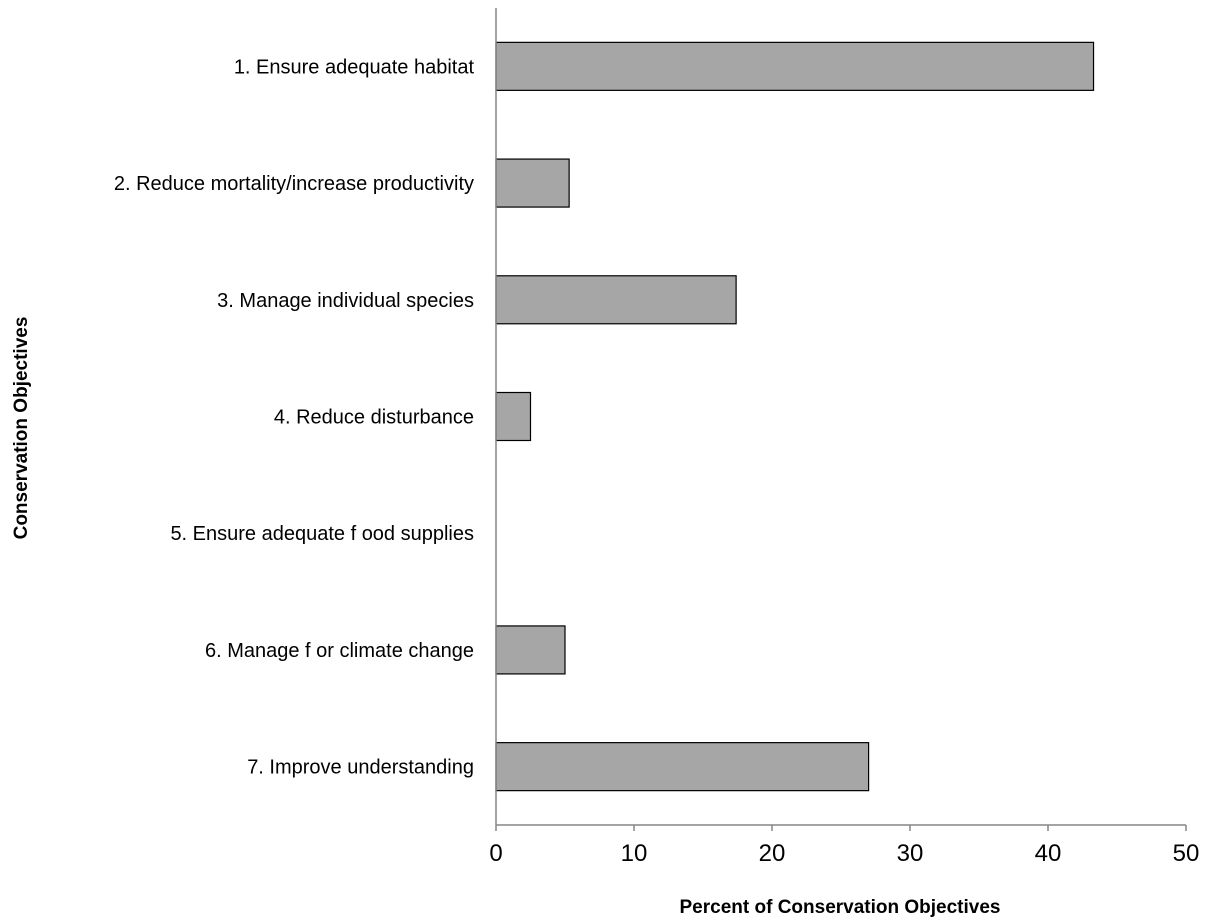 The image size is (1212, 924). Describe the element at coordinates (1048, 853) in the screenshot. I see `x-tick-label-40: 40` at that location.